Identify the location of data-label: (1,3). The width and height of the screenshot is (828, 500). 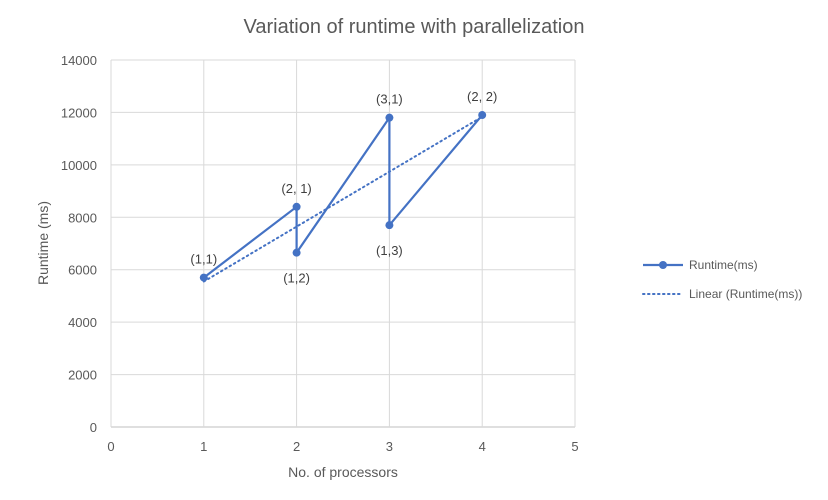
(389, 250).